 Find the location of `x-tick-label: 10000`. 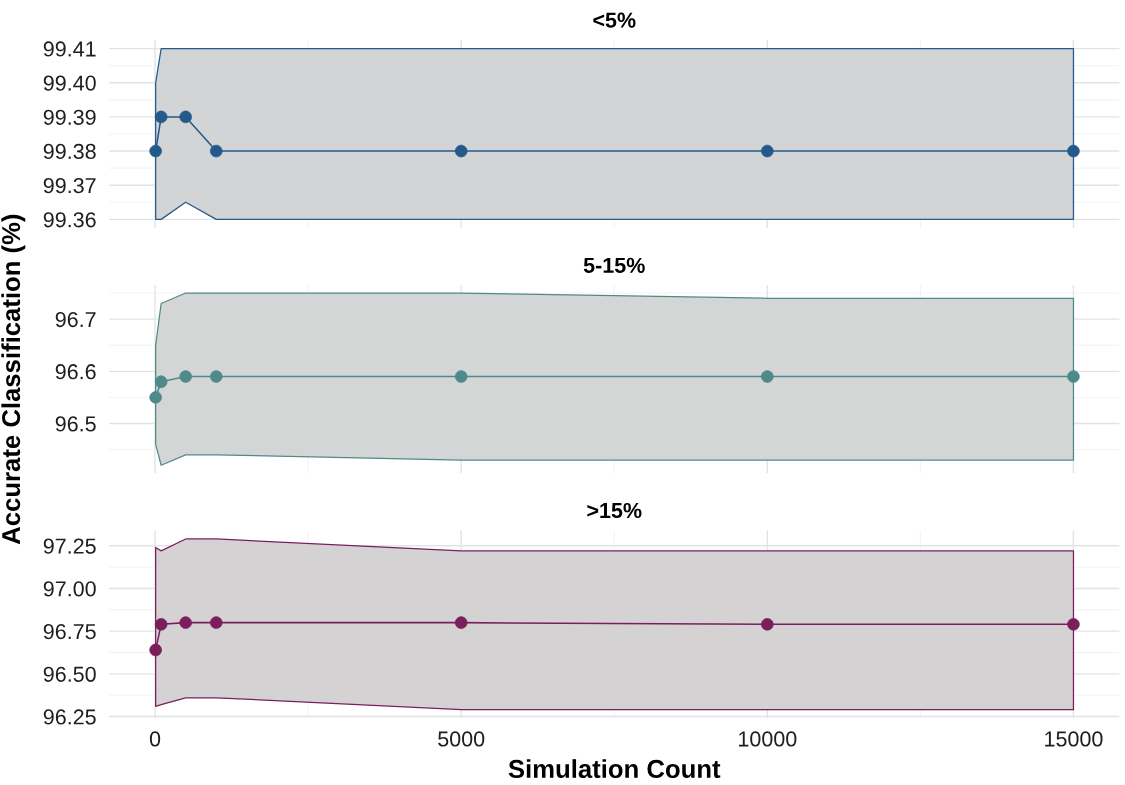

x-tick-label: 10000 is located at coordinates (768, 739).